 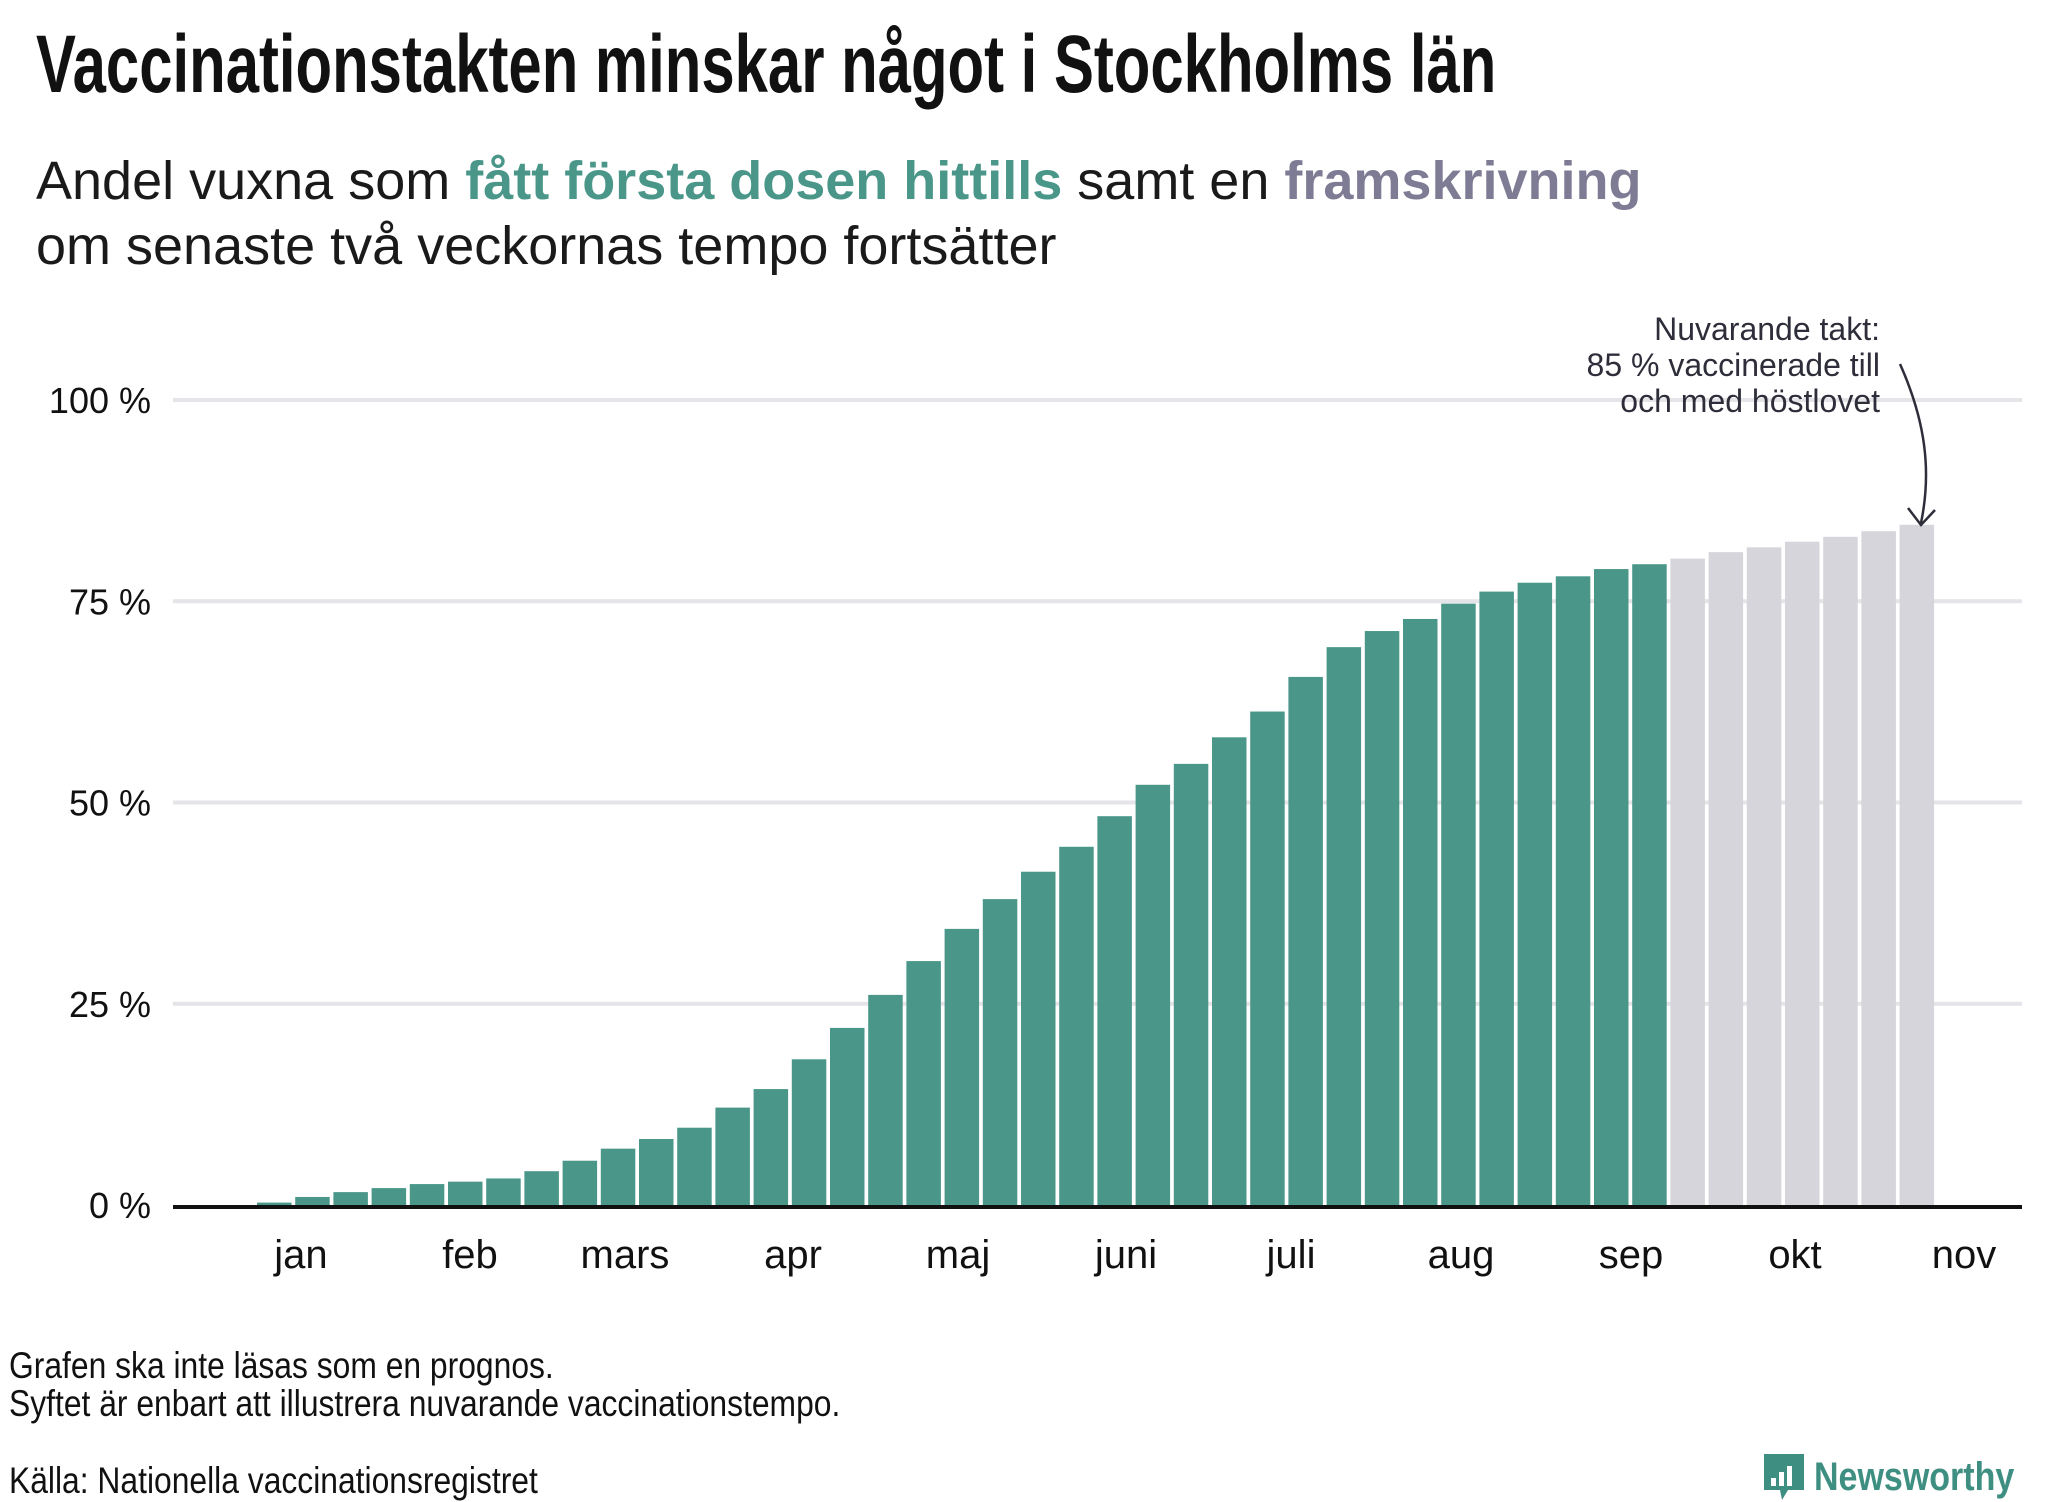 What do you see at coordinates (764, 181) in the screenshot?
I see `subtitle-highlight-actual: fått första dosen hittills` at bounding box center [764, 181].